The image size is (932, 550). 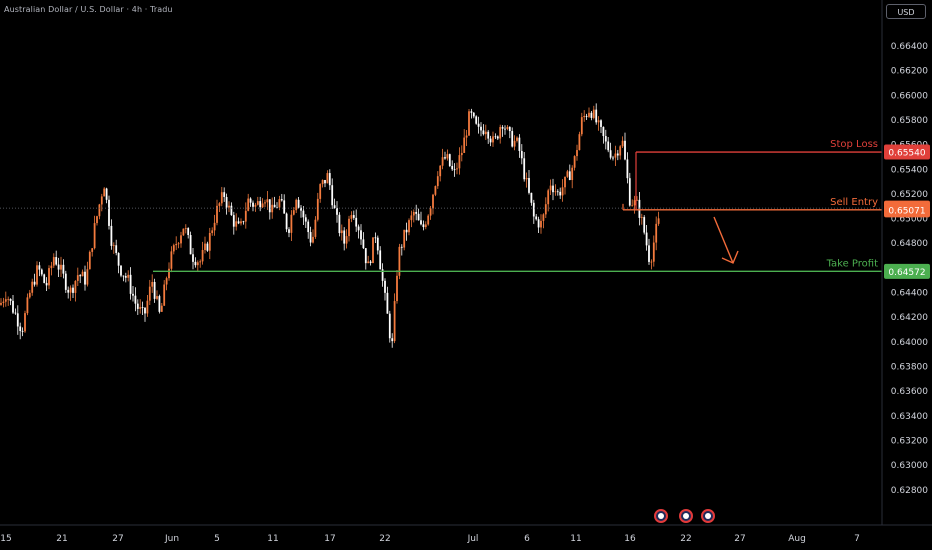 What do you see at coordinates (909, 121) in the screenshot?
I see `y-tick-label: 0.65800` at bounding box center [909, 121].